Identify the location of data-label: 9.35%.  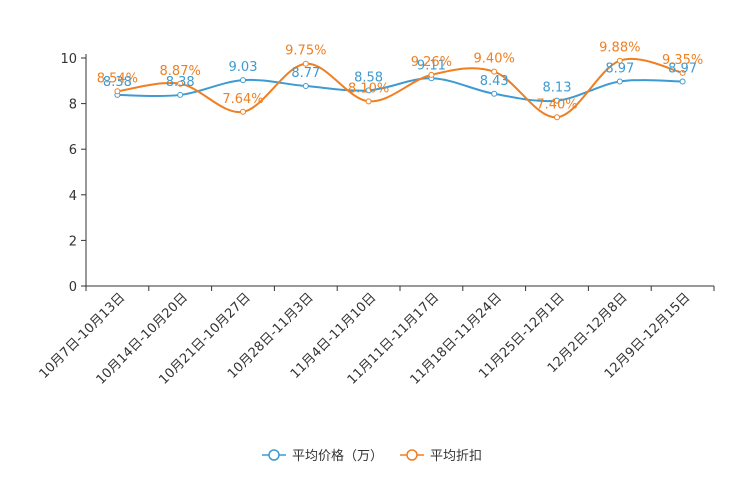
(682, 60).